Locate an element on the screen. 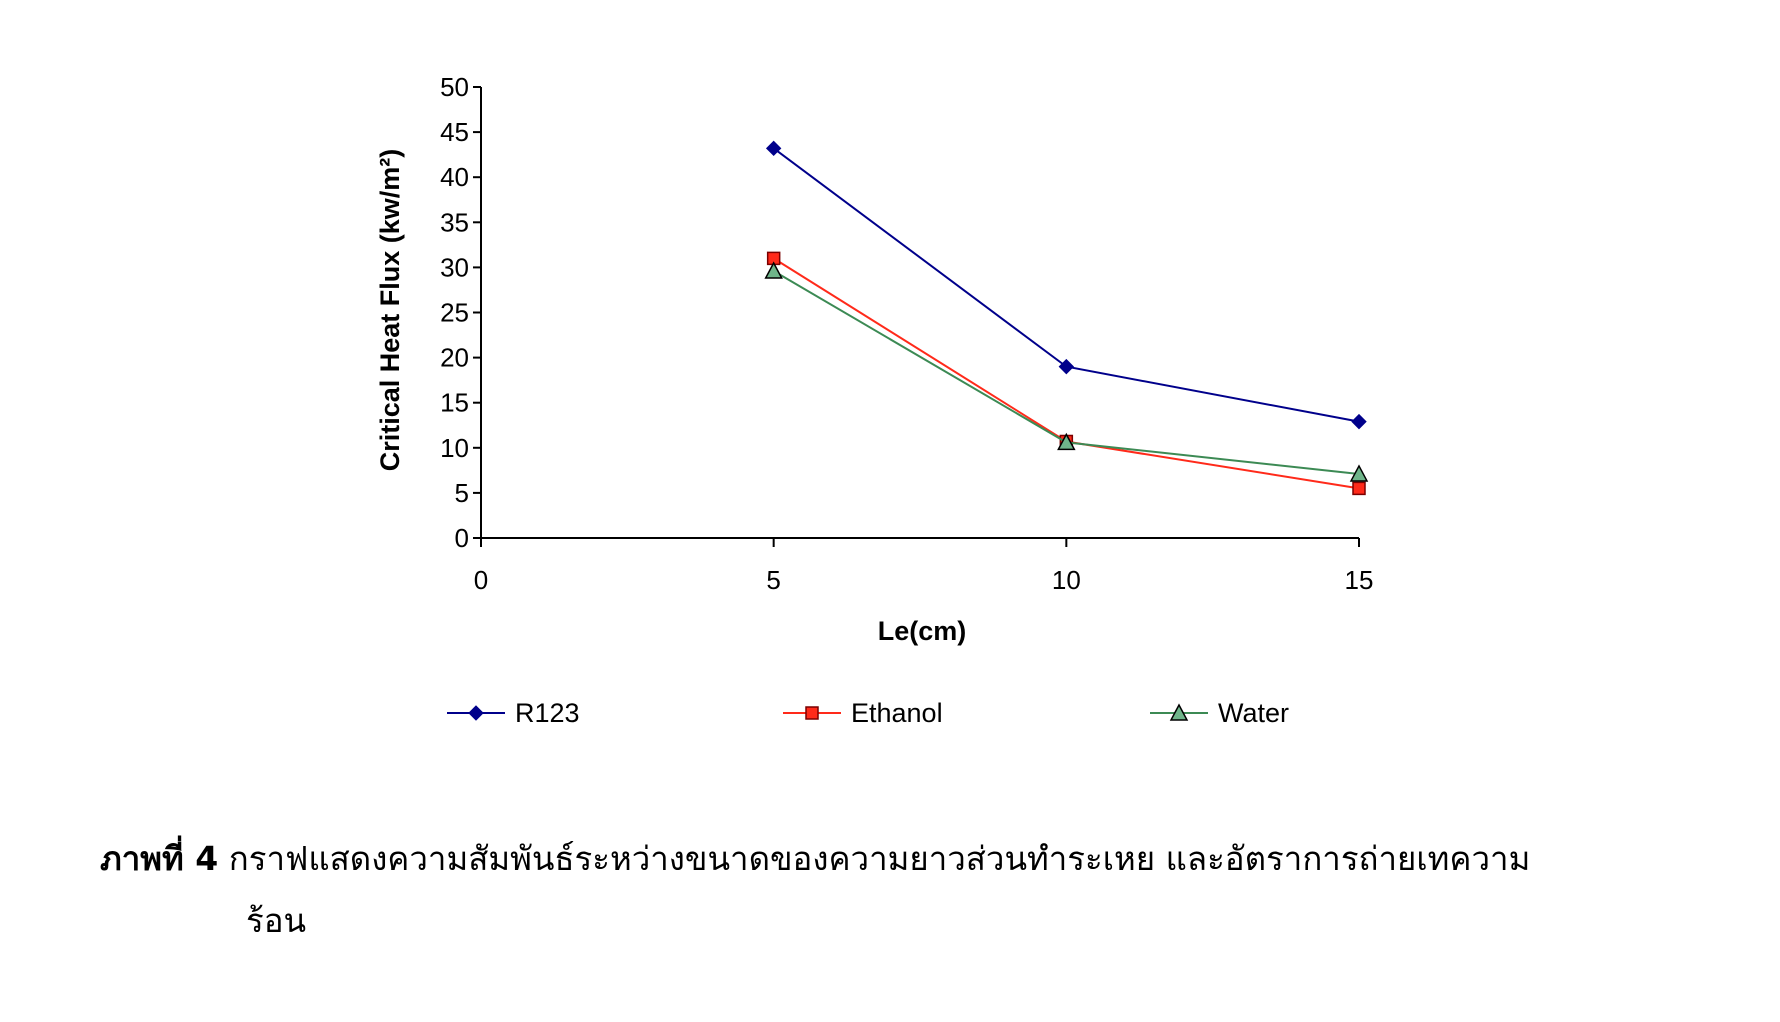  legend-item-water: Water is located at coordinates (1219, 713).